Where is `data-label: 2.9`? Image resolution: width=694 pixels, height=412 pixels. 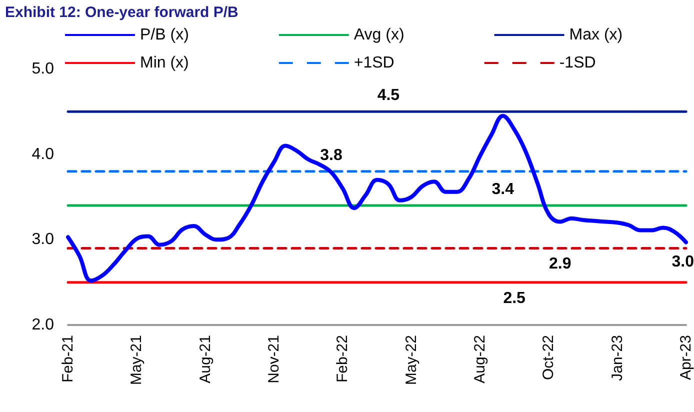
data-label: 2.9 is located at coordinates (560, 264).